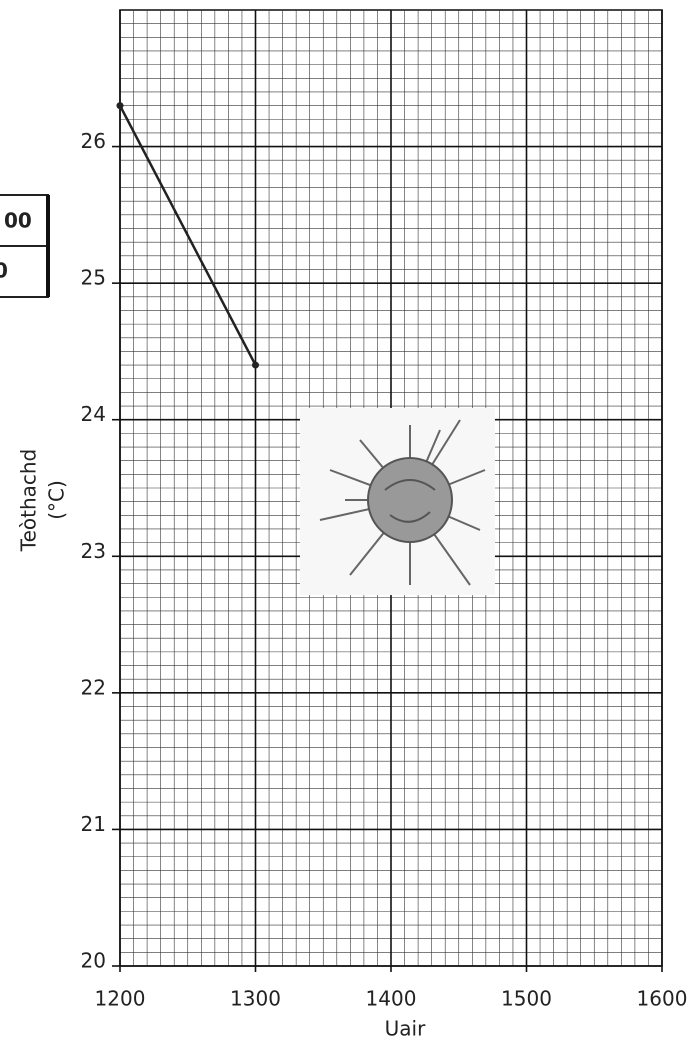 Image resolution: width=689 pixels, height=1054 pixels. Describe the element at coordinates (93, 278) in the screenshot. I see `y-tick-label: 25` at that location.